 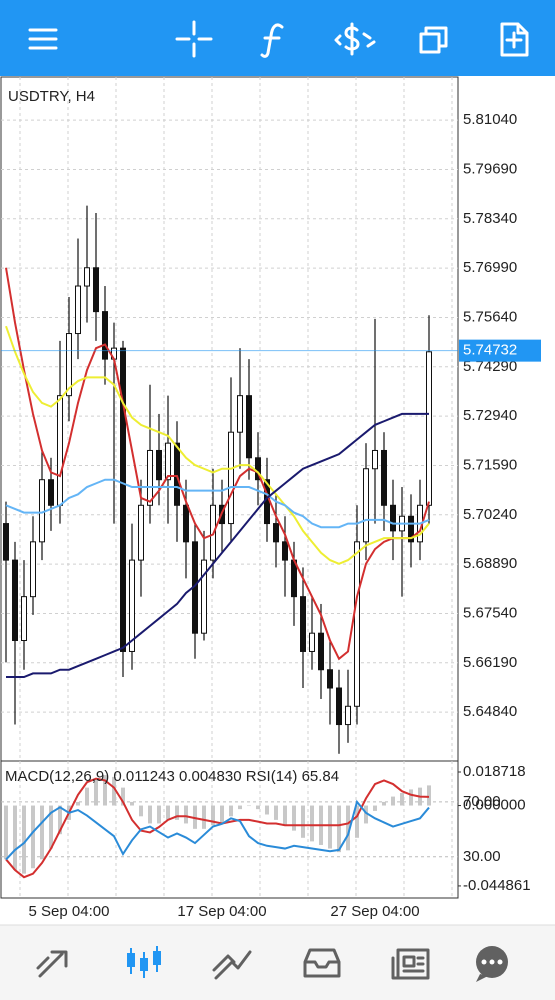 What do you see at coordinates (51, 96) in the screenshot?
I see `symbol-title: USDTRY, H4` at bounding box center [51, 96].